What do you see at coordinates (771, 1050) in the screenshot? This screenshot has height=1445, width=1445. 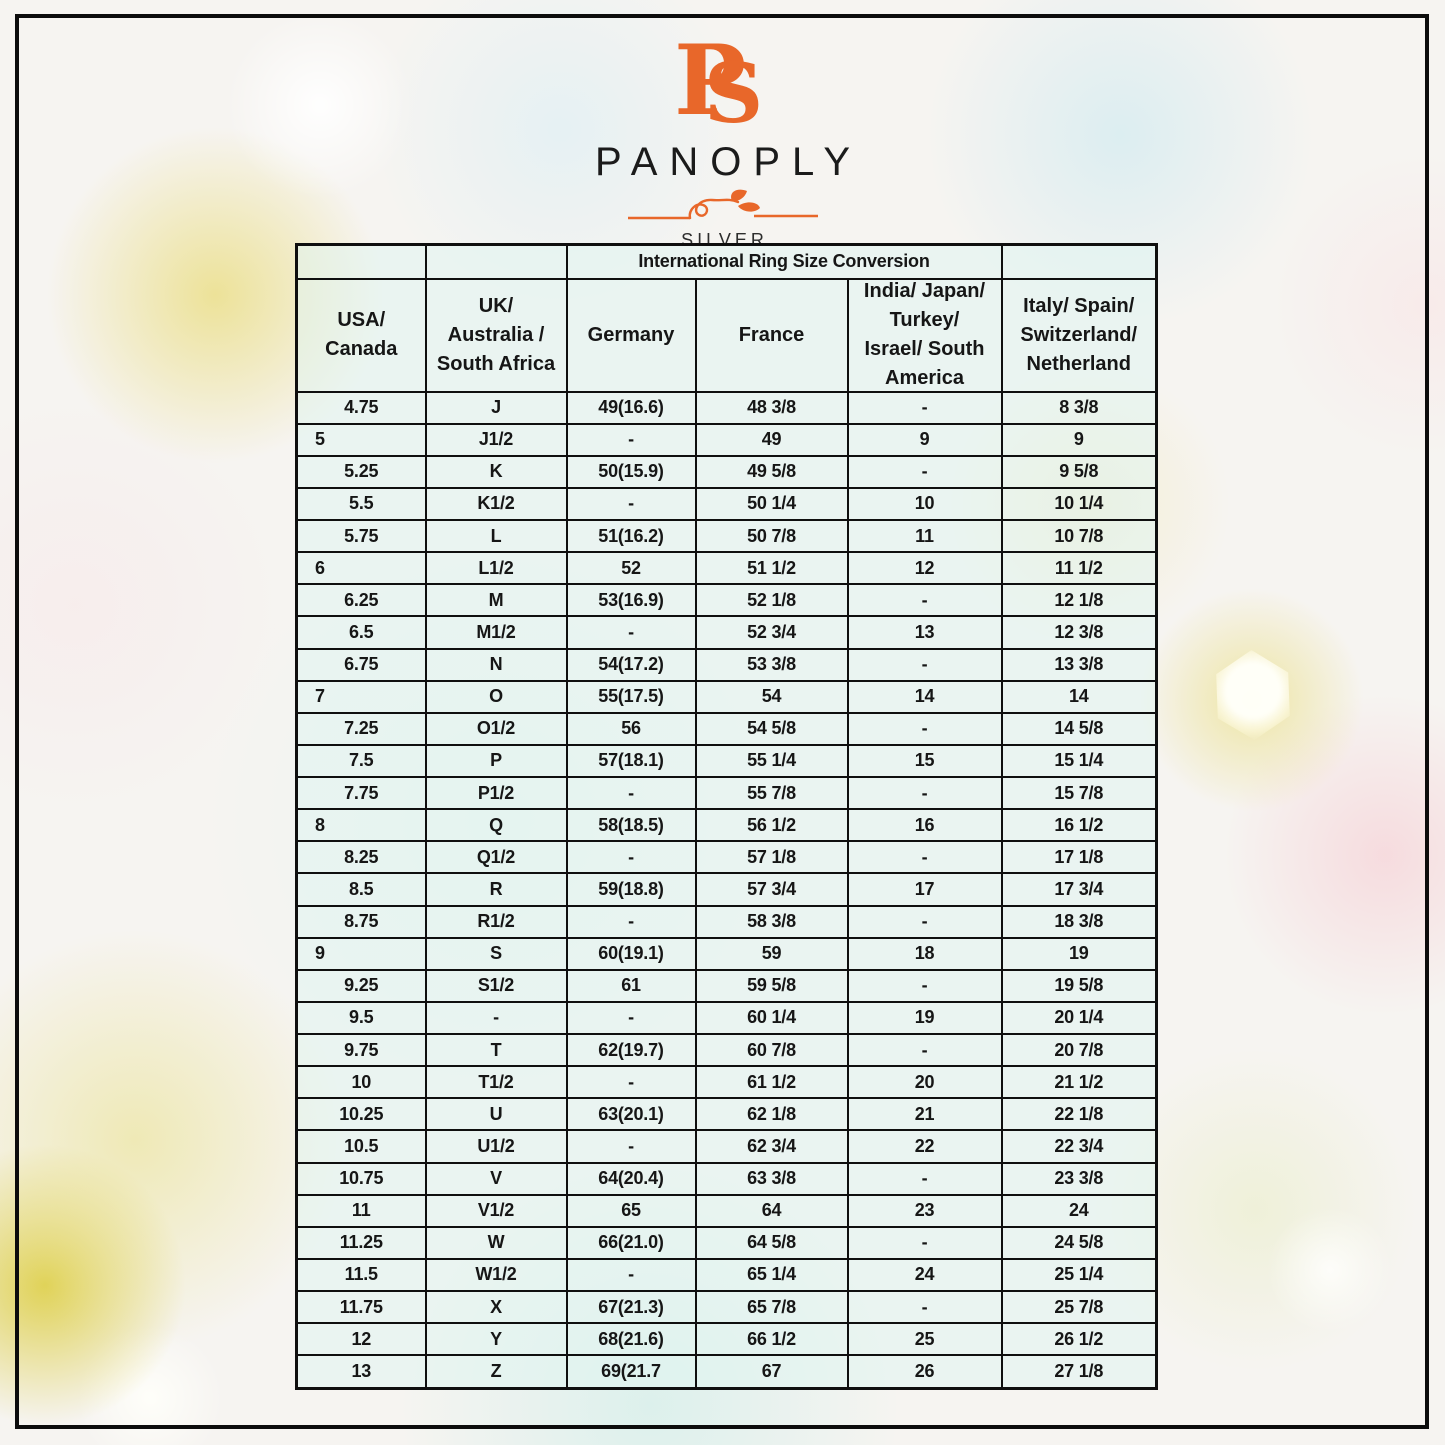 I see `table-cell: 60 7/8` at bounding box center [771, 1050].